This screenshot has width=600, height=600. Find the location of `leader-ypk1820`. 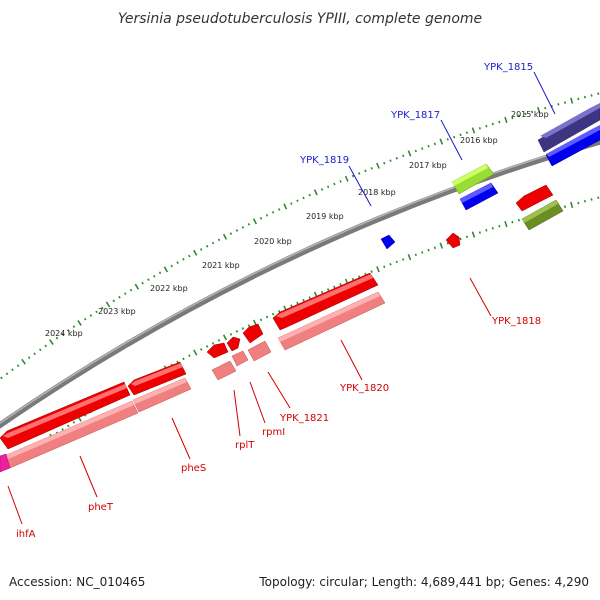

leader-ypk1820 is located at coordinates (351, 360).